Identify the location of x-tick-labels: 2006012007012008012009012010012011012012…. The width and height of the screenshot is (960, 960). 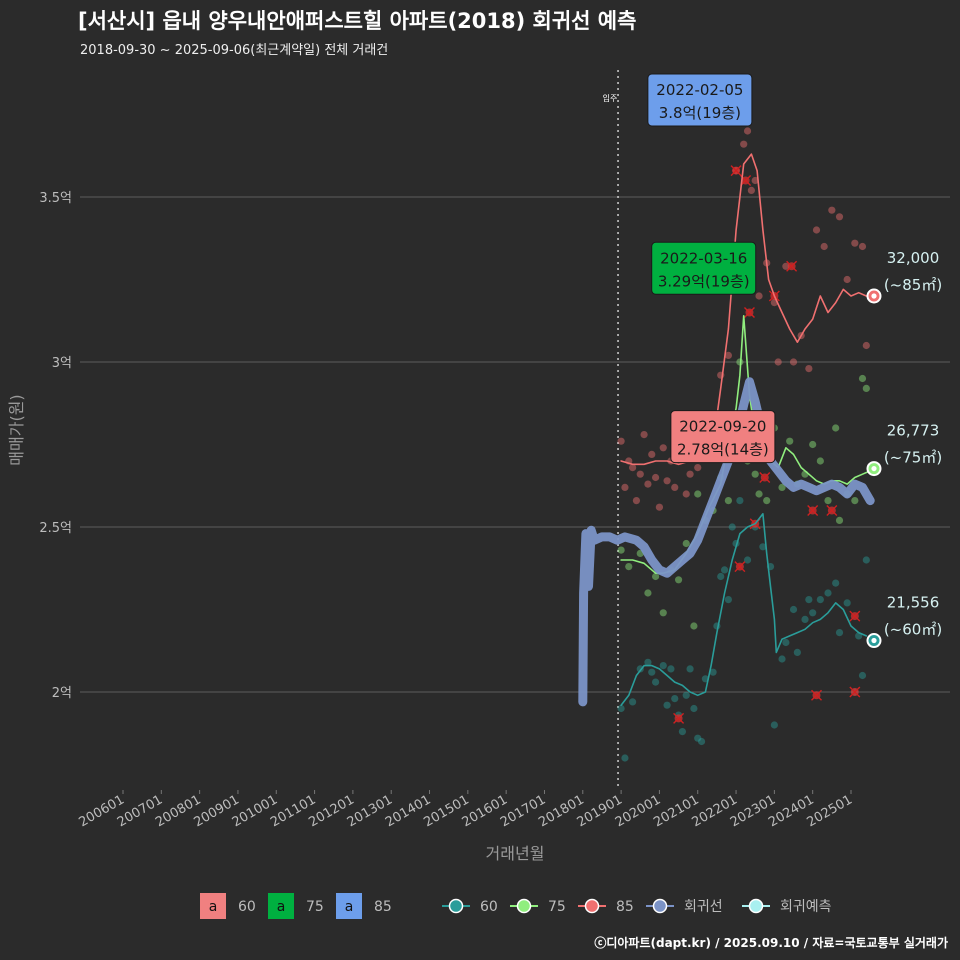
(466, 810).